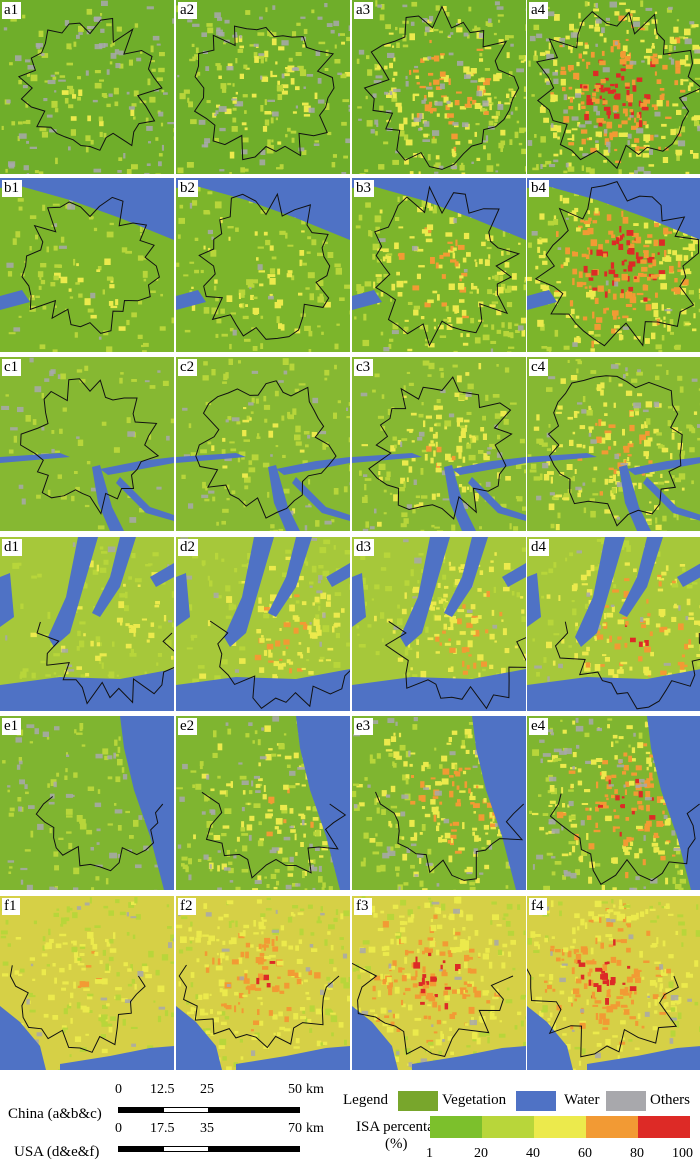  I want to click on panel-label: f3, so click(363, 906).